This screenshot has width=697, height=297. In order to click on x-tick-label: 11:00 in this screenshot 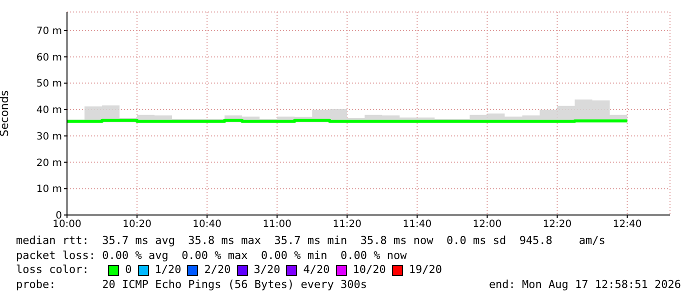, I will do `click(277, 224)`.